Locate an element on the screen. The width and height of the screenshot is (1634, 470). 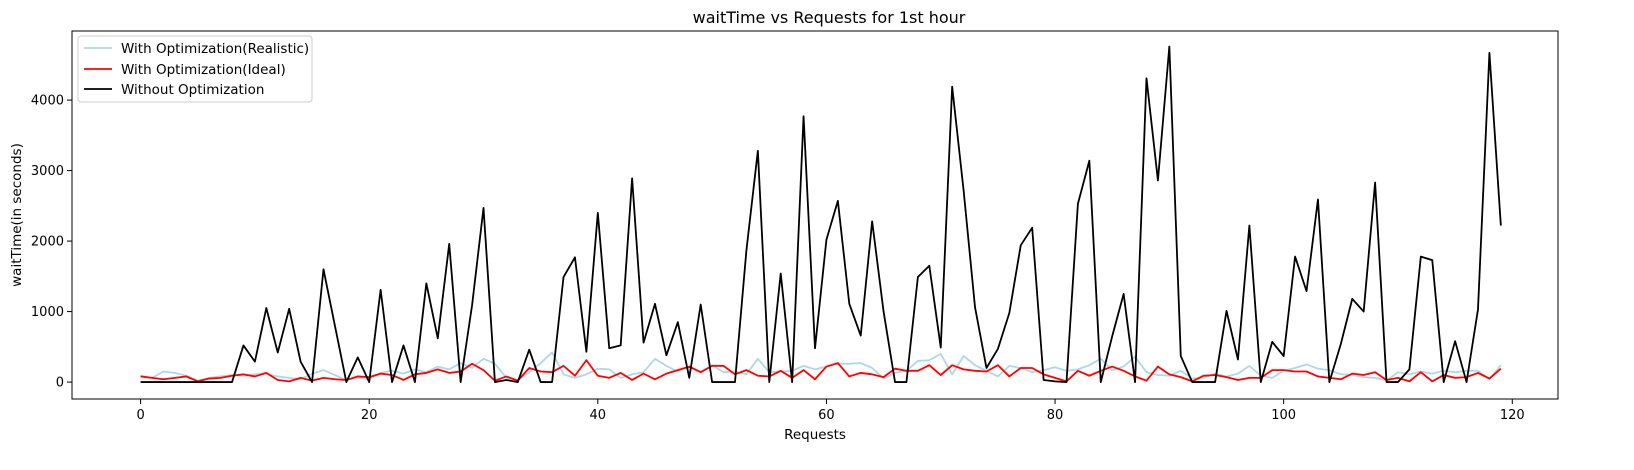
x-tick-label: 0 is located at coordinates (140, 415).